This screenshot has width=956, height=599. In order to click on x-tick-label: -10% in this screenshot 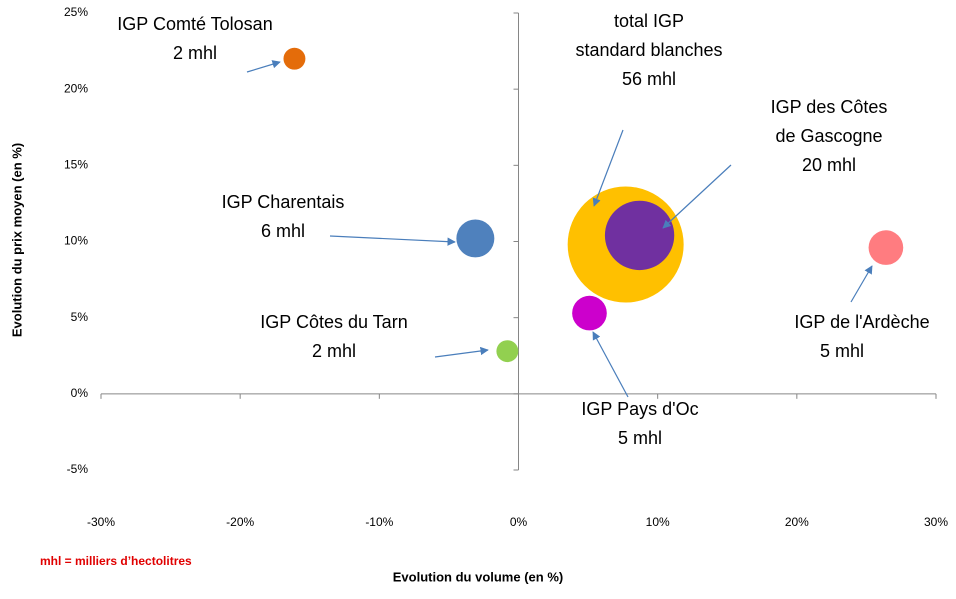, I will do `click(379, 522)`.